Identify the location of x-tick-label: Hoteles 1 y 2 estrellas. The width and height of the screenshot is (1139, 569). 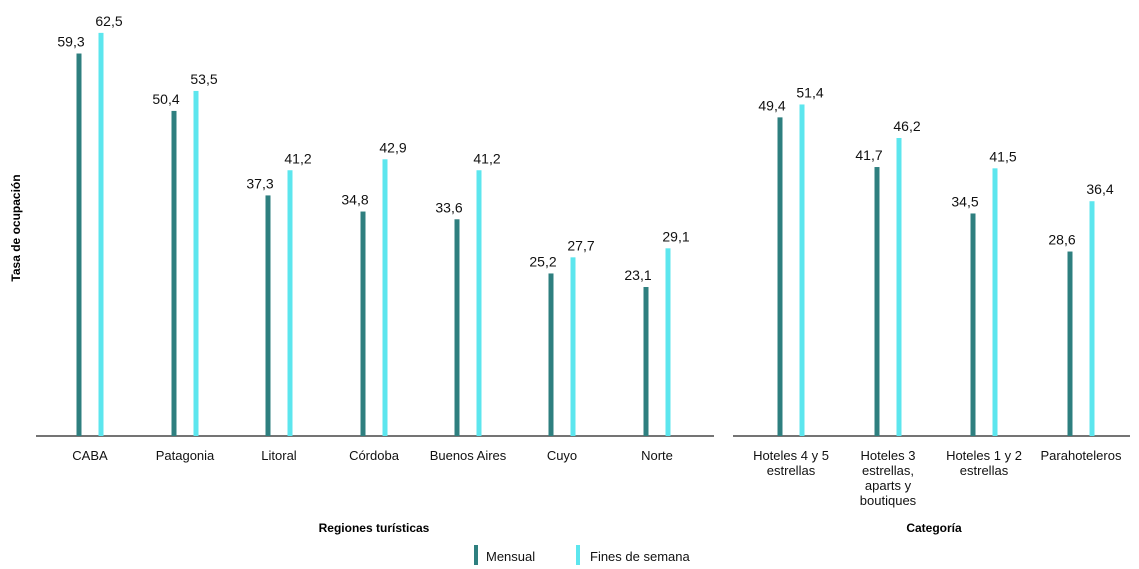
(984, 463).